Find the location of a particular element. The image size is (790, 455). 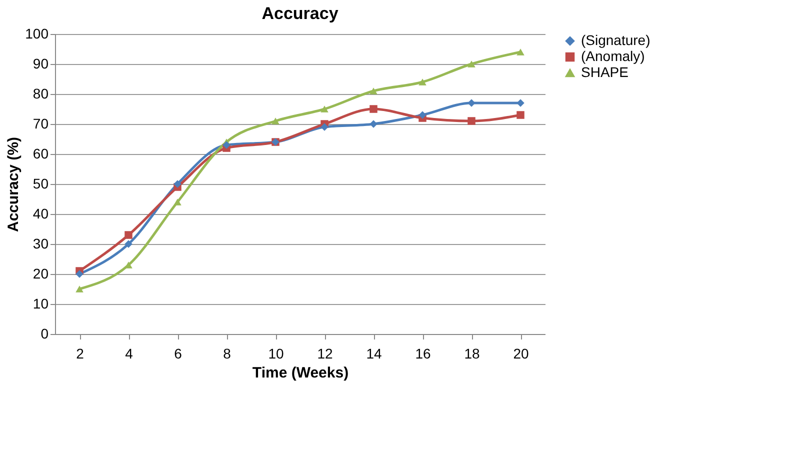

y-tick-label: 20 is located at coordinates (40, 274).